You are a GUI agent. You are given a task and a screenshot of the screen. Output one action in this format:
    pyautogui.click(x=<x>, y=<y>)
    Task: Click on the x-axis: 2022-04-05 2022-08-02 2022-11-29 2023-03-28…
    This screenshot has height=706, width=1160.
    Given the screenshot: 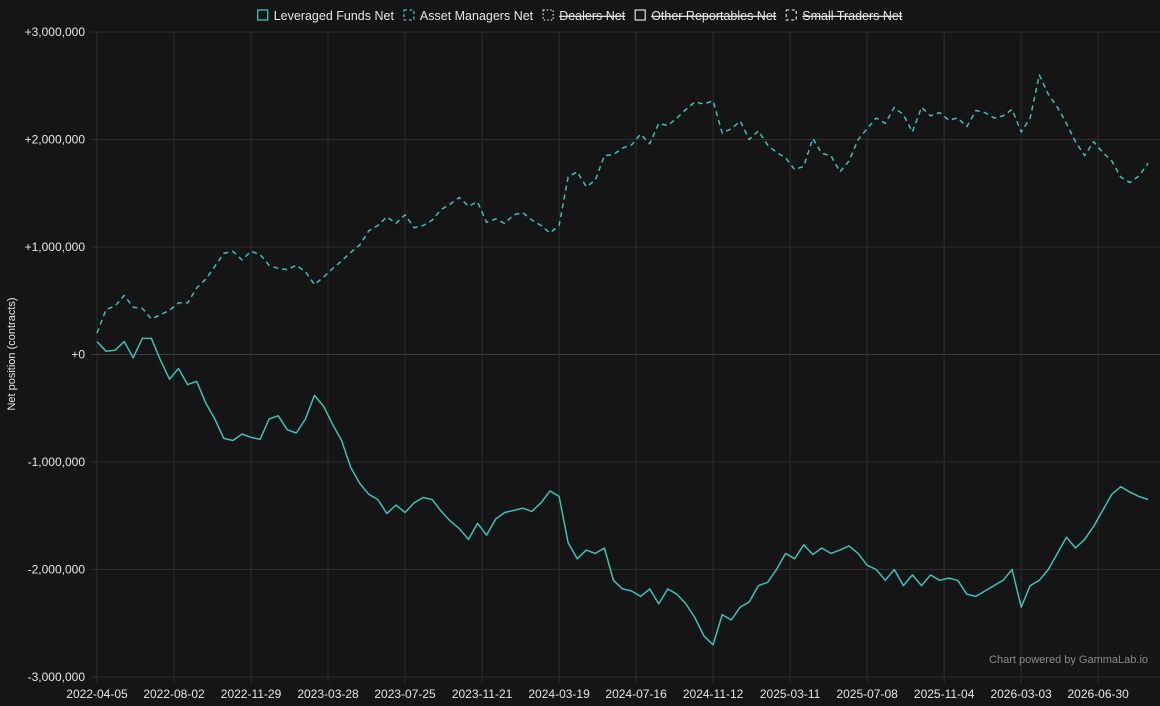 What is the action you would take?
    pyautogui.click(x=597, y=694)
    